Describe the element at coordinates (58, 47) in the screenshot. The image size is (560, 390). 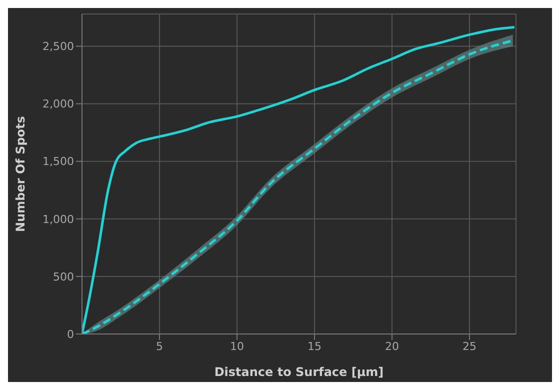
I see `y-tick-label: 2,500` at that location.